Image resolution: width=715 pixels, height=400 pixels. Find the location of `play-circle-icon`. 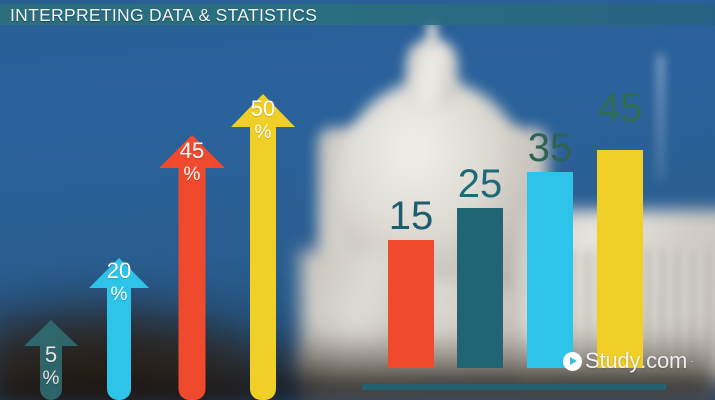

play-circle-icon is located at coordinates (572, 361).